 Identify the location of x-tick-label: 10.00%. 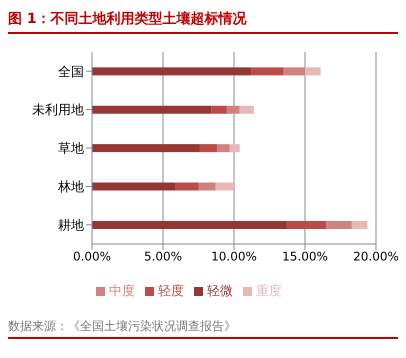
(234, 257).